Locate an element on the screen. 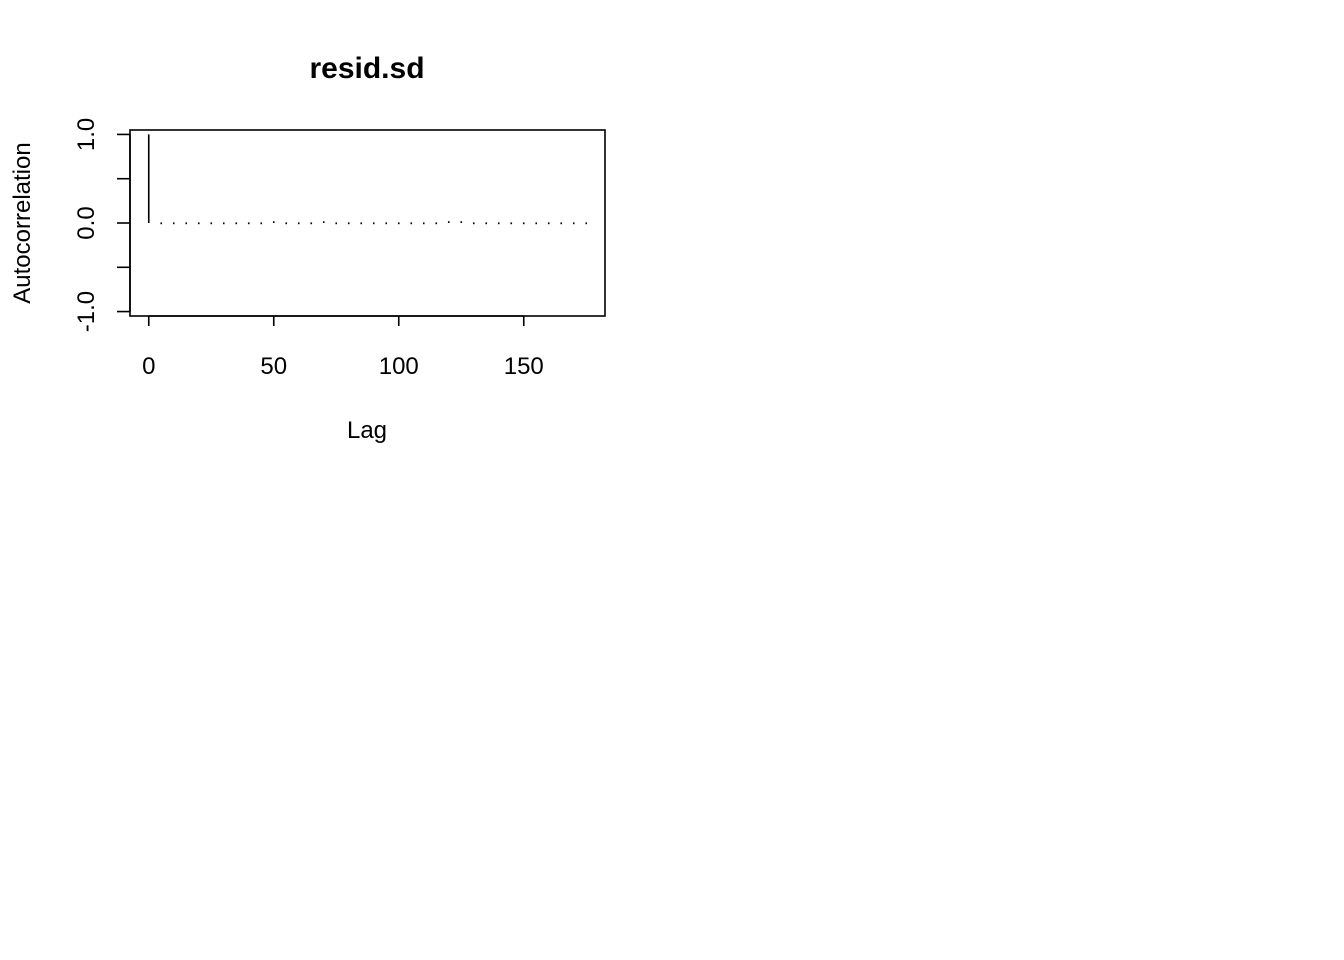 The image size is (1344, 960). x-tick-label: 50 is located at coordinates (273, 366).